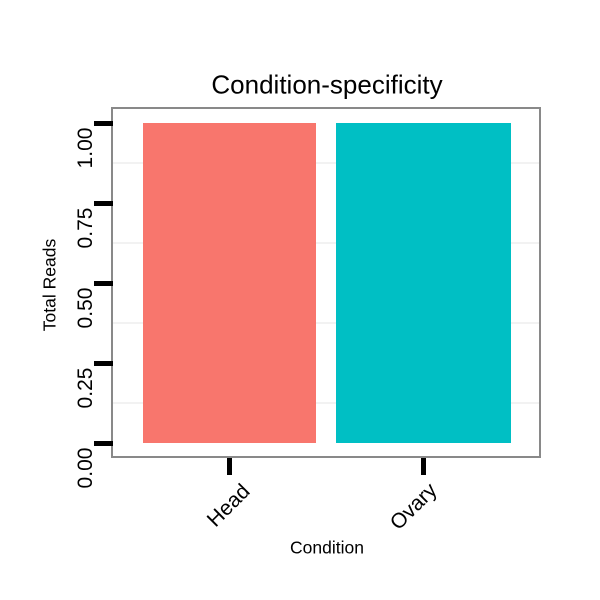  I want to click on y-tick-label: 0.50, so click(85, 308).